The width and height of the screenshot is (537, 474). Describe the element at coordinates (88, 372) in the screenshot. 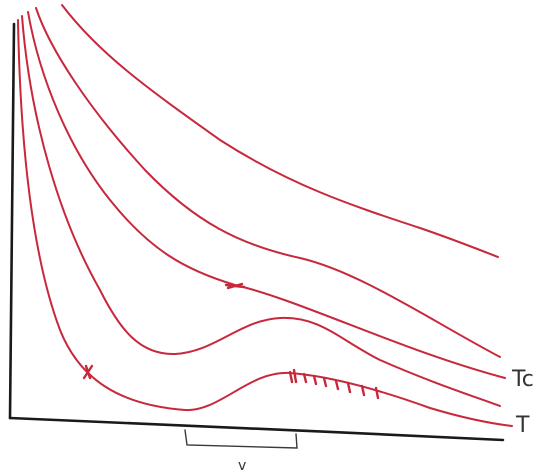

I see `endpoint-mark-left` at that location.